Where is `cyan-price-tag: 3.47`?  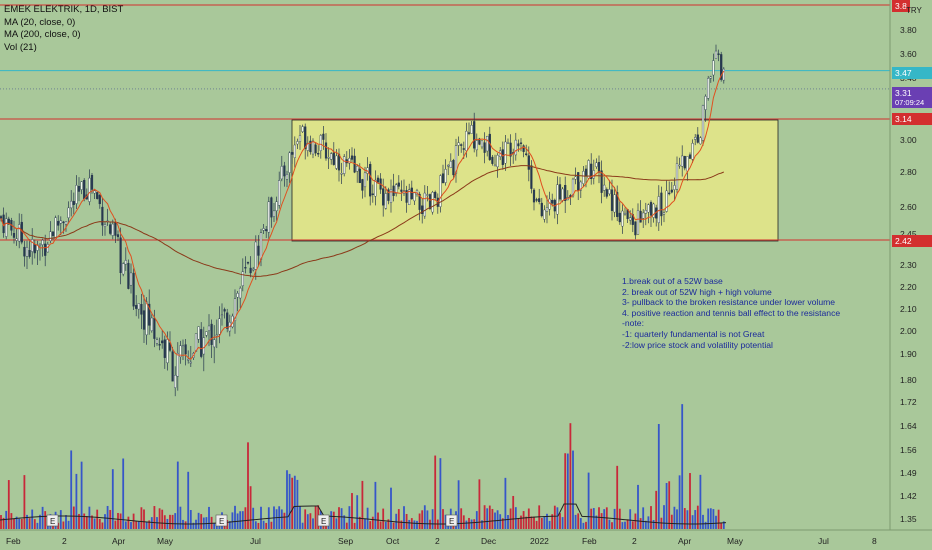
cyan-price-tag: 3.47 is located at coordinates (912, 73).